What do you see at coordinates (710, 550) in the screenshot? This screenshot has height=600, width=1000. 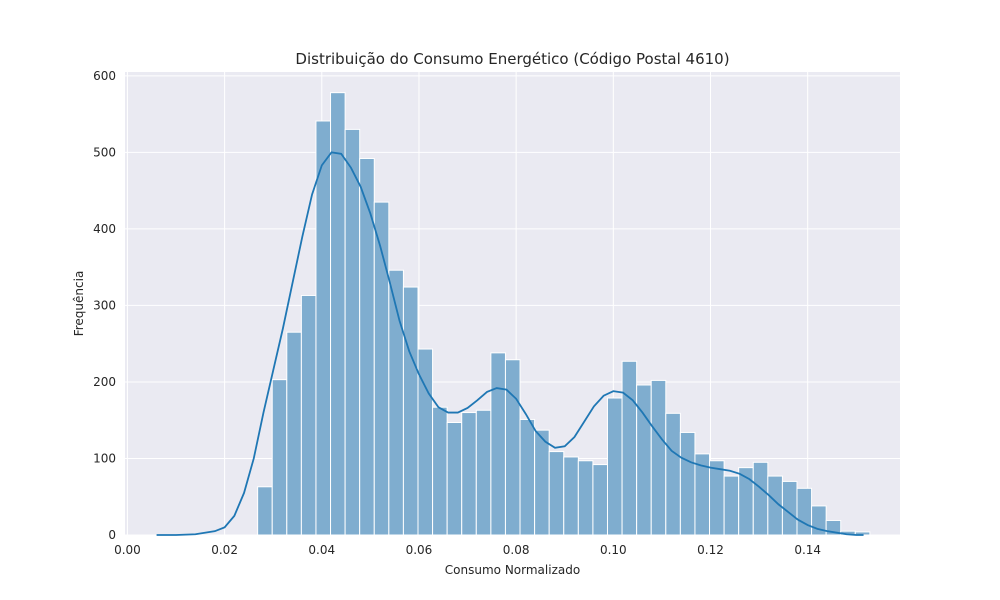 I see `x-tick-label: 0.12` at bounding box center [710, 550].